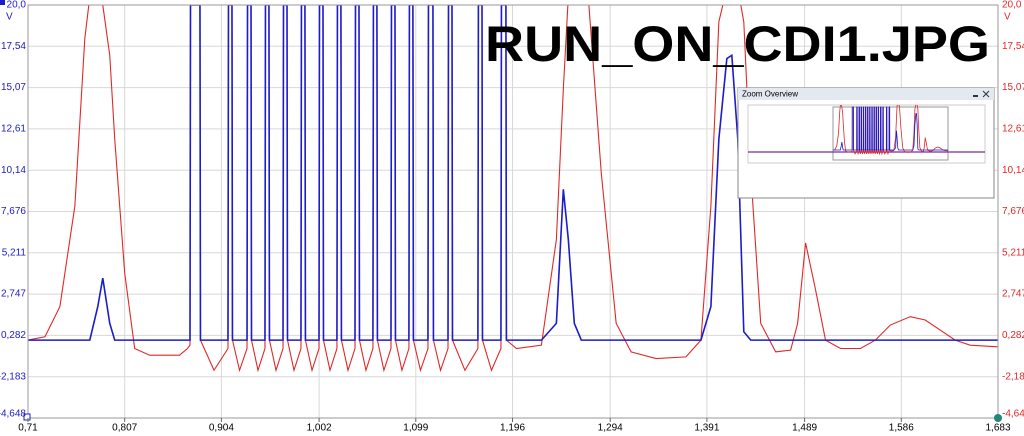  Describe the element at coordinates (13, 128) in the screenshot. I see `y-tick-label: 12,61` at that location.